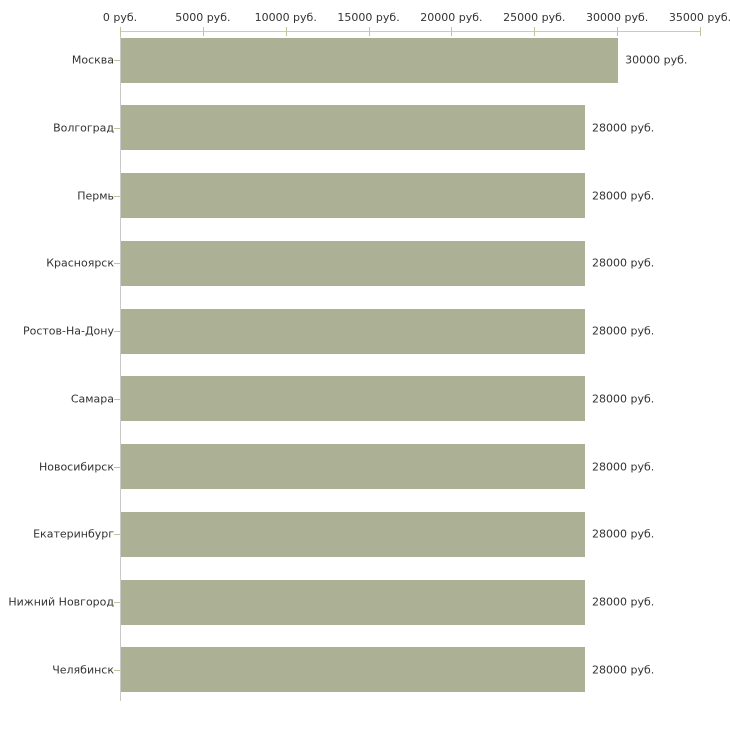 Image resolution: width=730 pixels, height=730 pixels. Describe the element at coordinates (203, 17) in the screenshot. I see `x-axis-tick-label: 5000 руб.` at that location.